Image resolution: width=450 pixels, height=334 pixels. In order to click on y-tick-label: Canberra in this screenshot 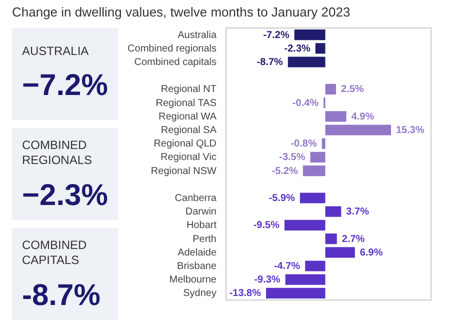, I will do `click(195, 198)`.